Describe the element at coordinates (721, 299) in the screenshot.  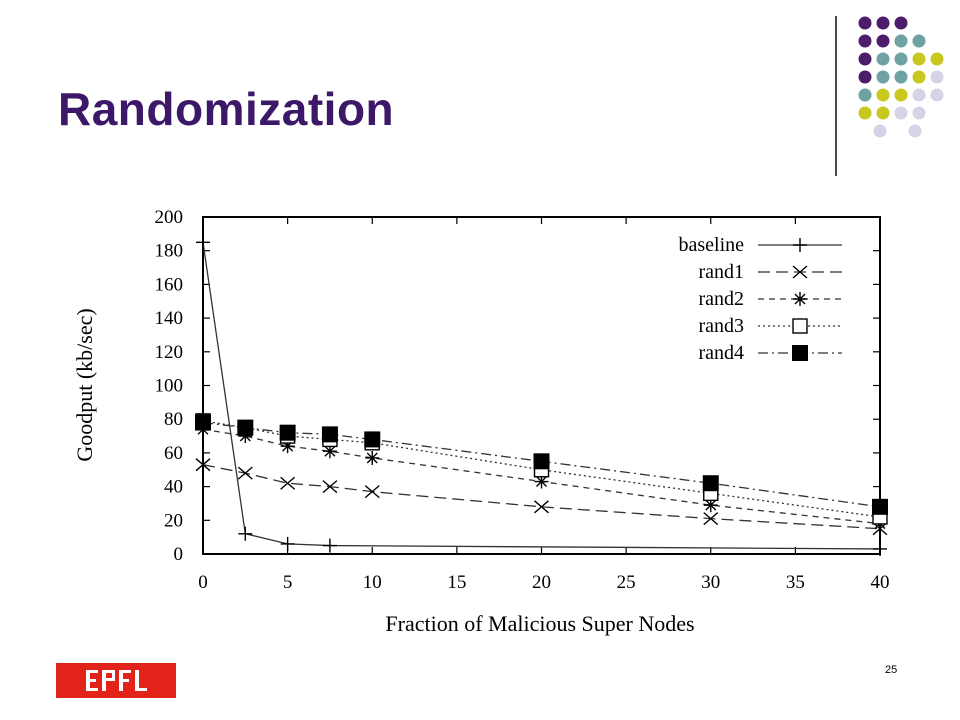
I see `legend-label: rand2` at that location.